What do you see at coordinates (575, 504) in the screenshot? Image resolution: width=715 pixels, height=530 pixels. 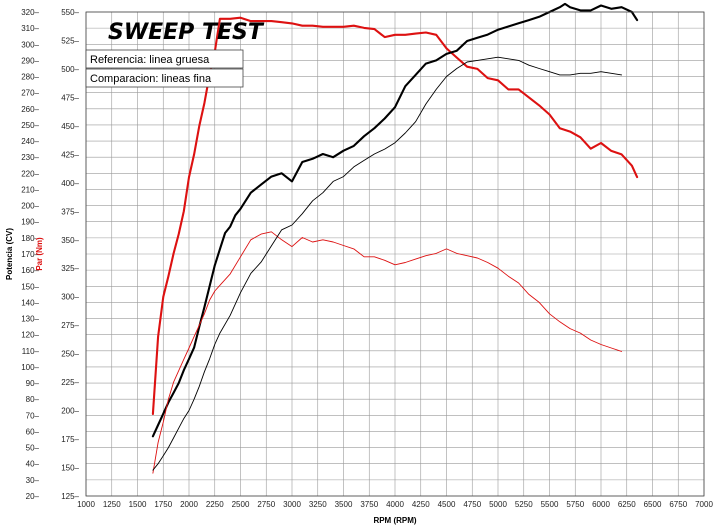 I see `x-tick-label: 5750` at bounding box center [575, 504].